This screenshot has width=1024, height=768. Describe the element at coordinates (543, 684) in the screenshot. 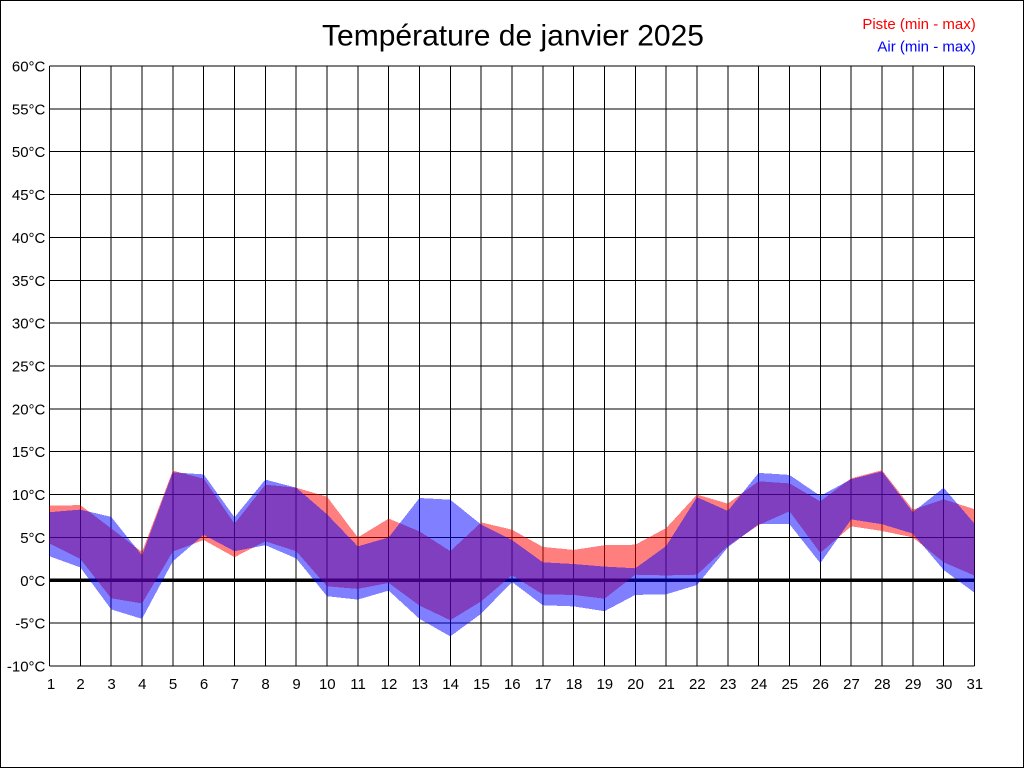

I see `svg-text: 17` at that location.